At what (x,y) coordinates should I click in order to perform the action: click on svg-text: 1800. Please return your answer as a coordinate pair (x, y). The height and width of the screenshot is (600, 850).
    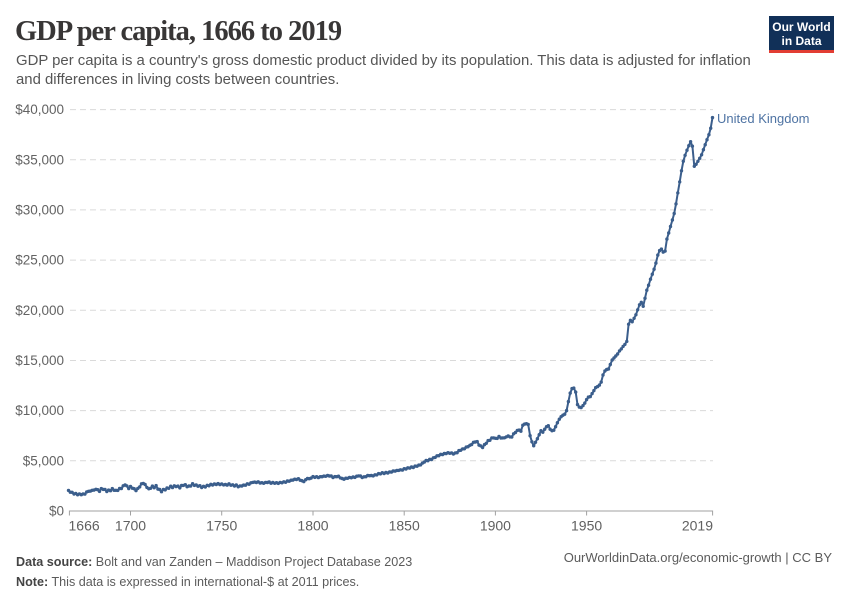
    Looking at the image, I should click on (312, 526).